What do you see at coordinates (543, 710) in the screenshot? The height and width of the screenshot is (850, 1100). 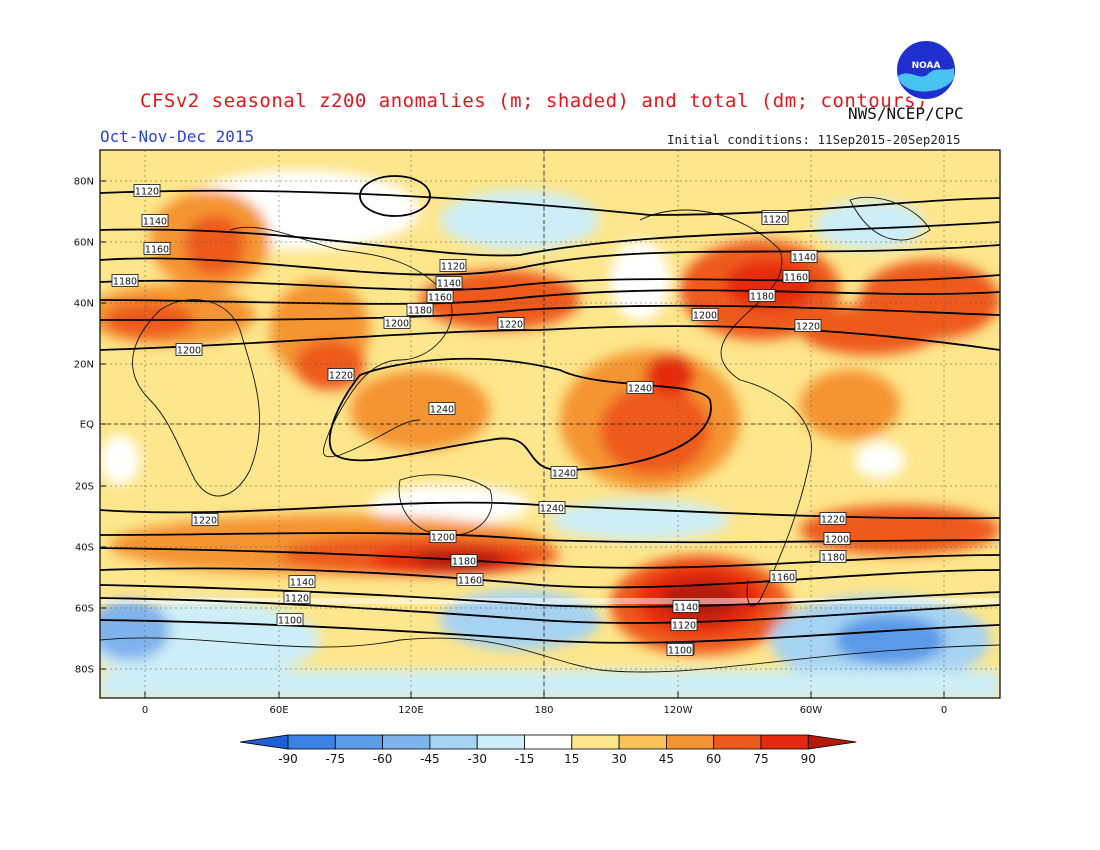 I see `lon-label: 180` at bounding box center [543, 710].